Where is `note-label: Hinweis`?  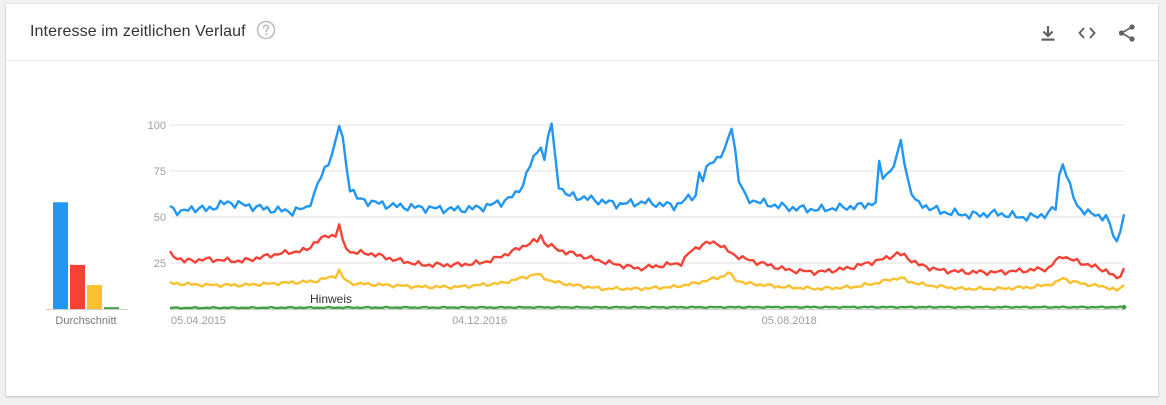
note-label: Hinweis is located at coordinates (331, 299).